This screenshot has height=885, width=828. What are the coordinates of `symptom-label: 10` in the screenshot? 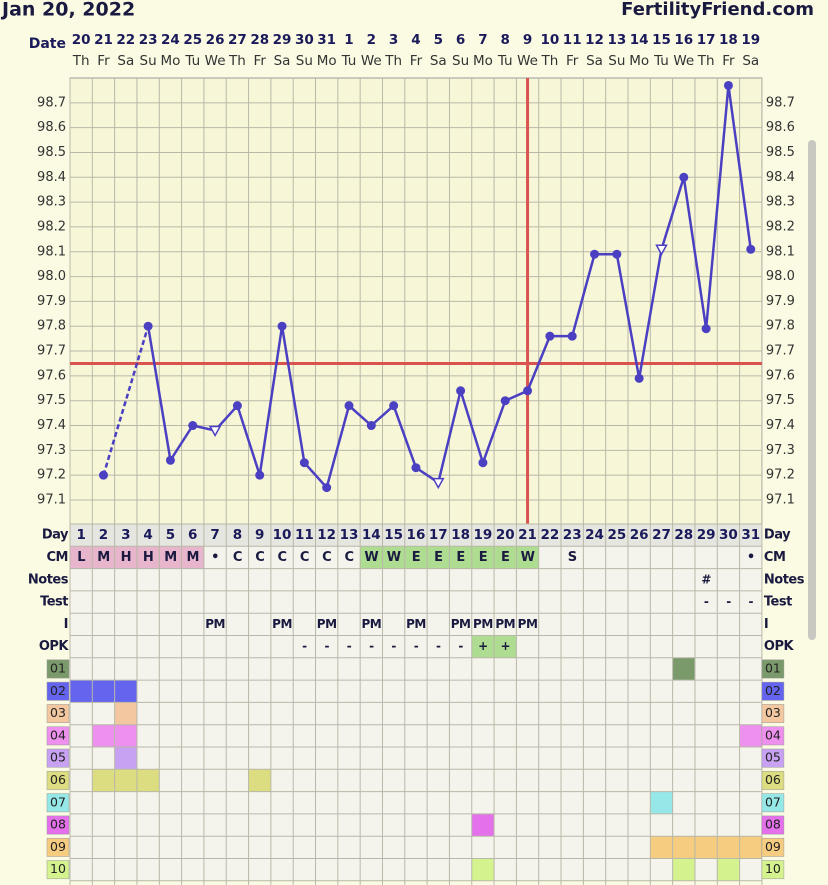 It's located at (58, 868).